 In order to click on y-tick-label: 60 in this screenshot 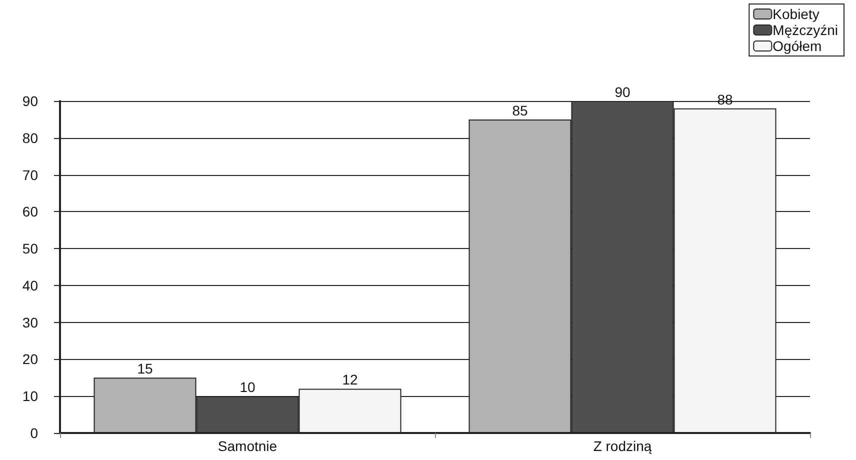, I will do `click(30, 212)`.